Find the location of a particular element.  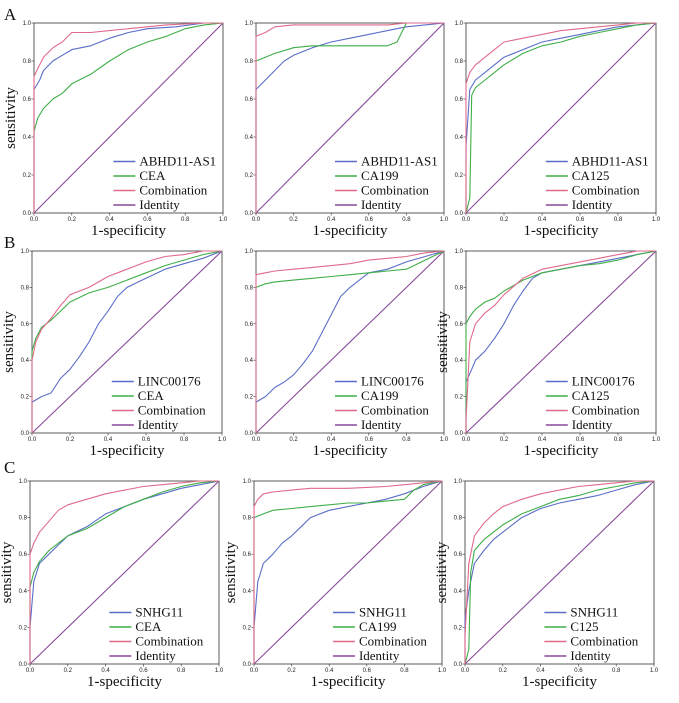

legend-label: LINC00176 is located at coordinates (169, 381).